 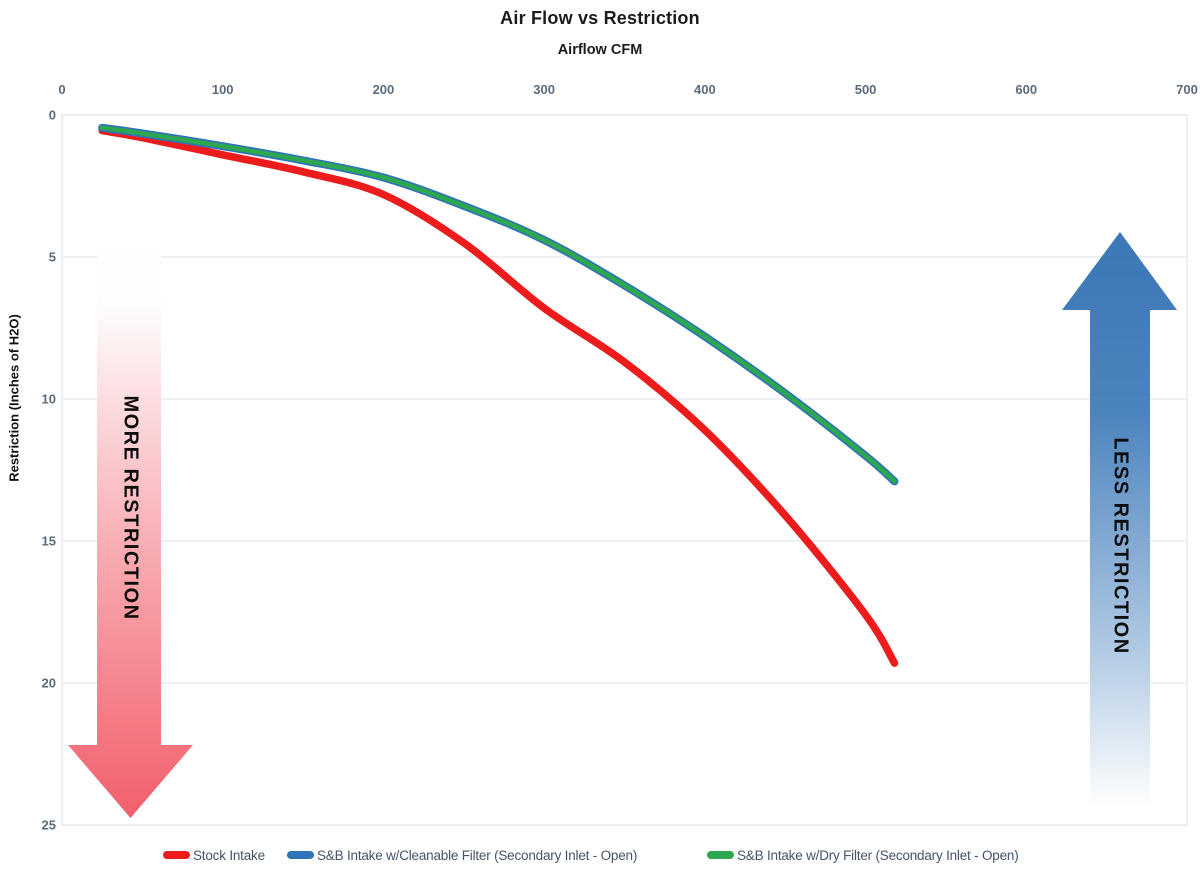 I want to click on legend-item-stock-intake: Stock Intake, so click(x=214, y=855).